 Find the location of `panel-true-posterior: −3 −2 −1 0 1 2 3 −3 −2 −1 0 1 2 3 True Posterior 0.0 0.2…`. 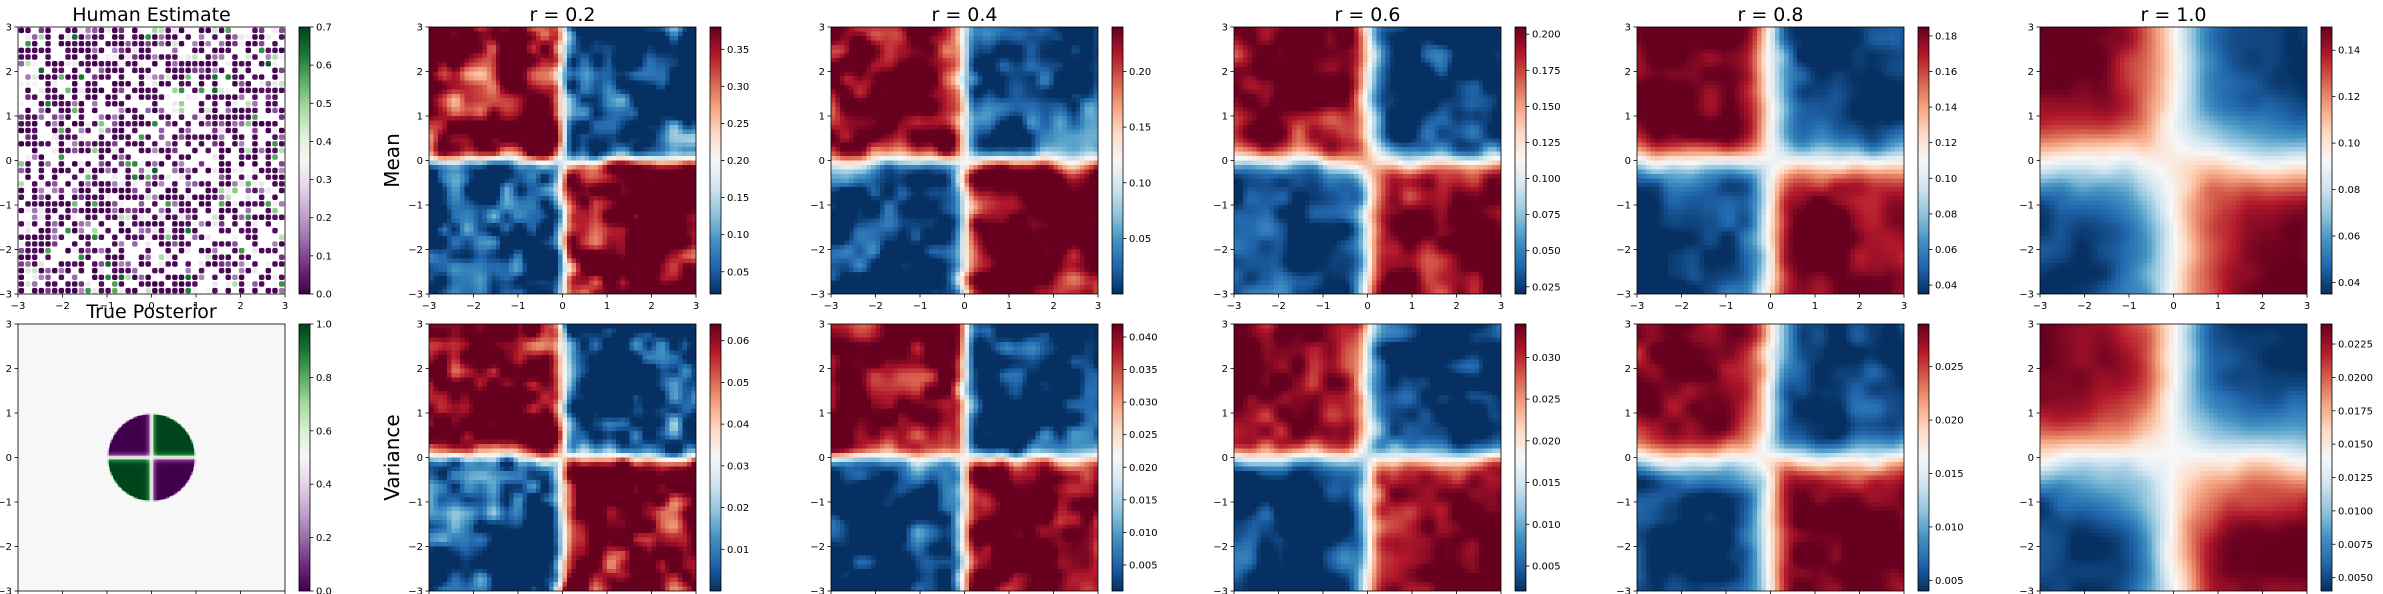

panel-true-posterior: −3 −2 −1 0 1 2 3 −3 −2 −1 0 1 2 3 True Posterior 0.0 0.2… is located at coordinates (166, 447).